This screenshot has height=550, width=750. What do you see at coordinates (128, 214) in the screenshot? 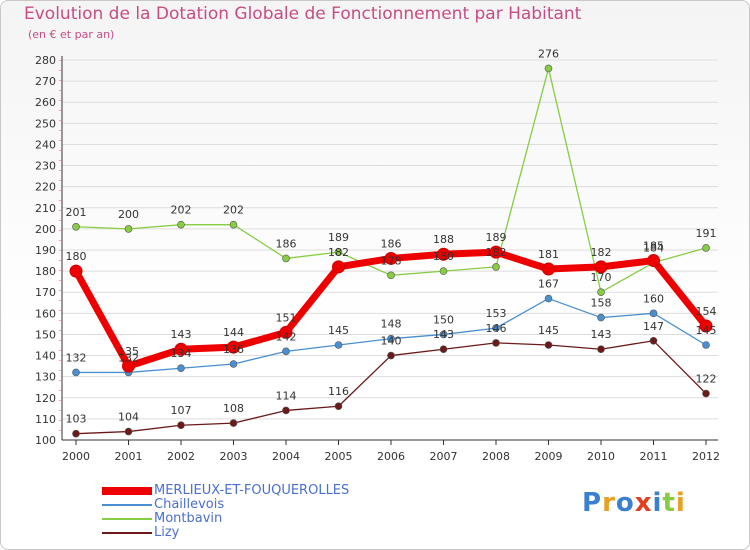
I see `data-label: 200` at bounding box center [128, 214].